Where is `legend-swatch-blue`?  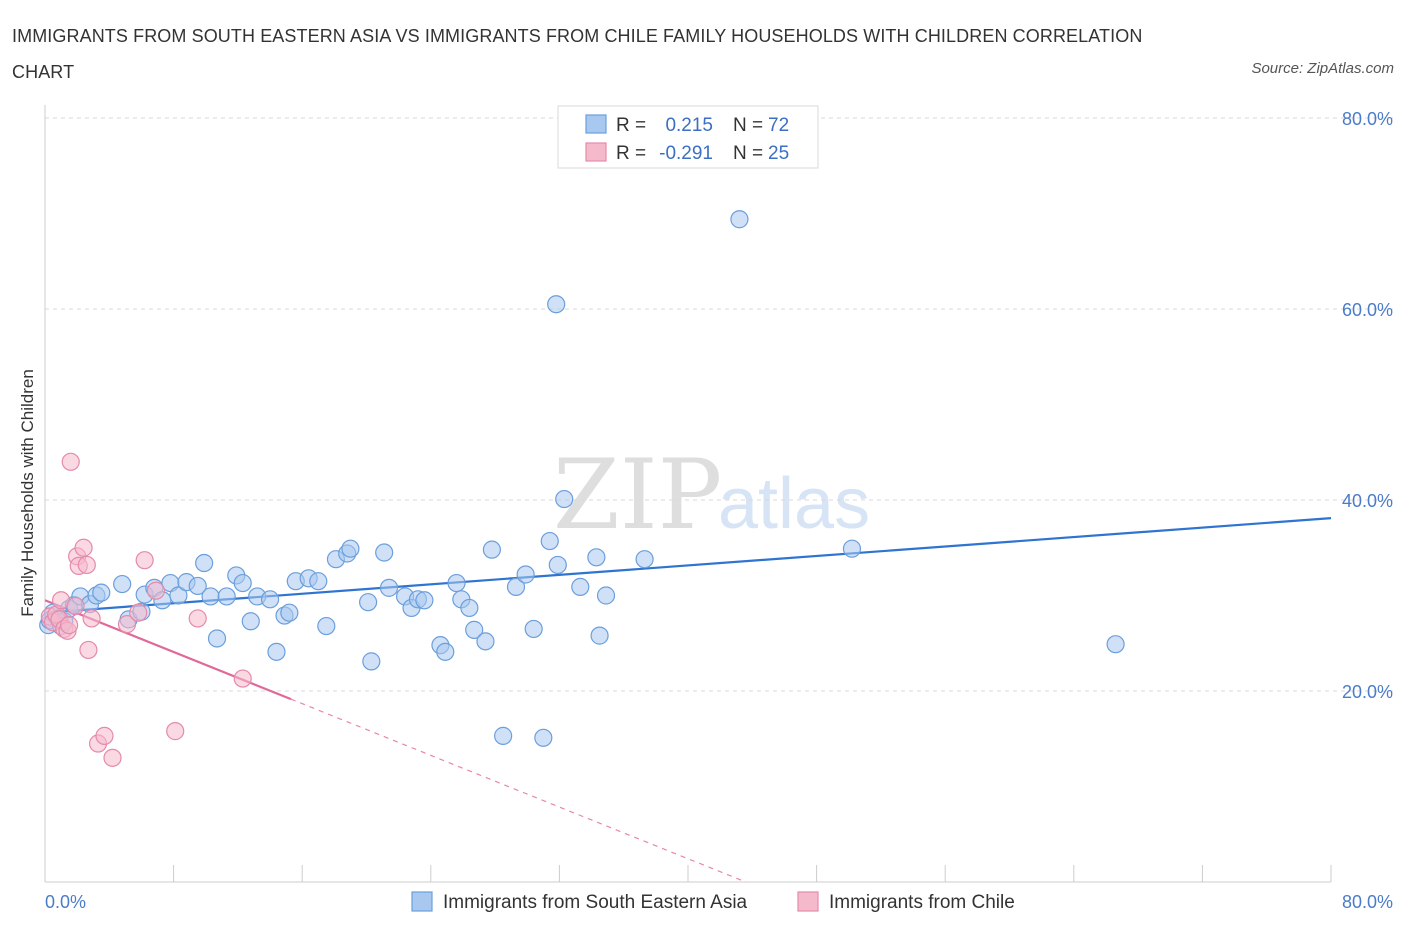
legend-swatch-blue is located at coordinates (596, 124).